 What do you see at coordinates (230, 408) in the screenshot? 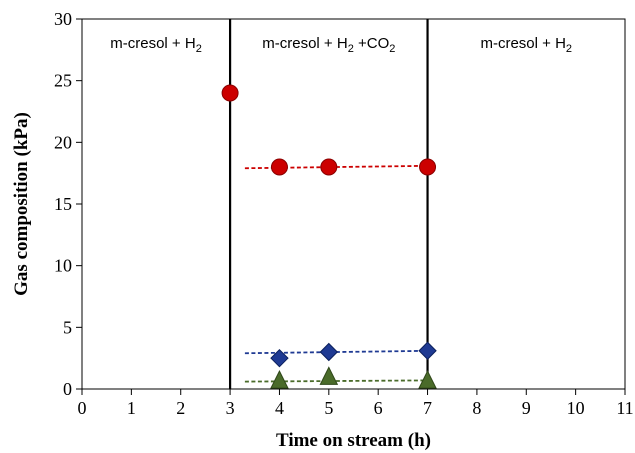
I see `x-tick-label: 3` at bounding box center [230, 408].